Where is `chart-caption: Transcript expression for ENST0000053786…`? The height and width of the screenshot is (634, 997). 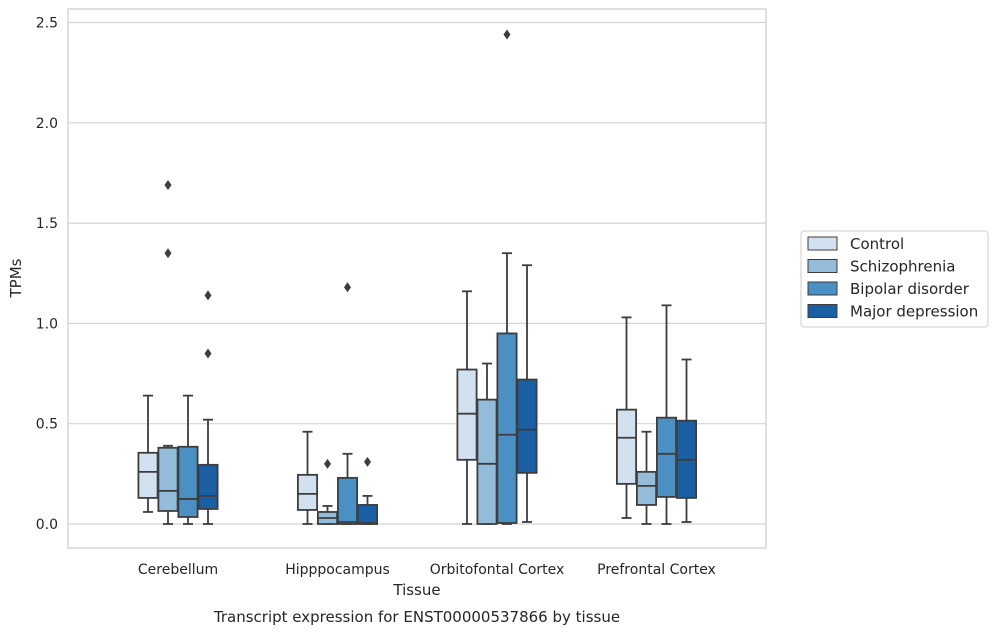
chart-caption: Transcript expression for ENST0000053786… is located at coordinates (416, 617).